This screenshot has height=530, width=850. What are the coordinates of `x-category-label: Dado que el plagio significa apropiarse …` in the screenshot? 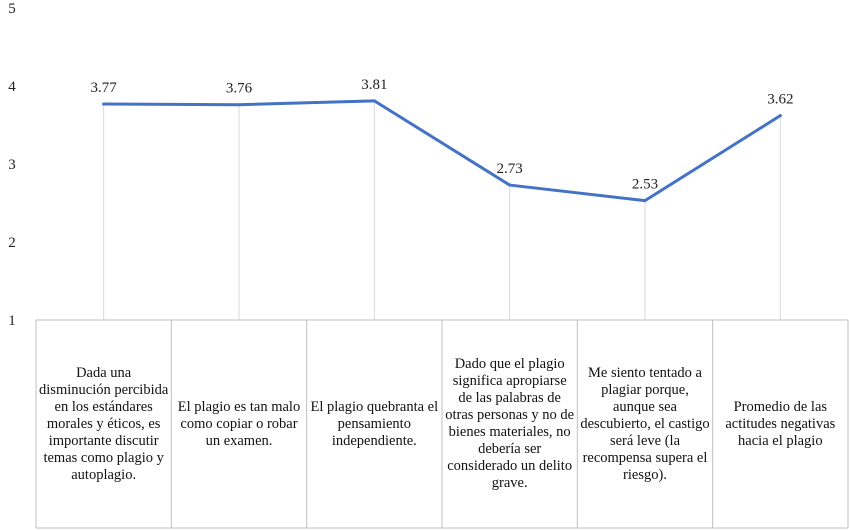 It's located at (510, 423).